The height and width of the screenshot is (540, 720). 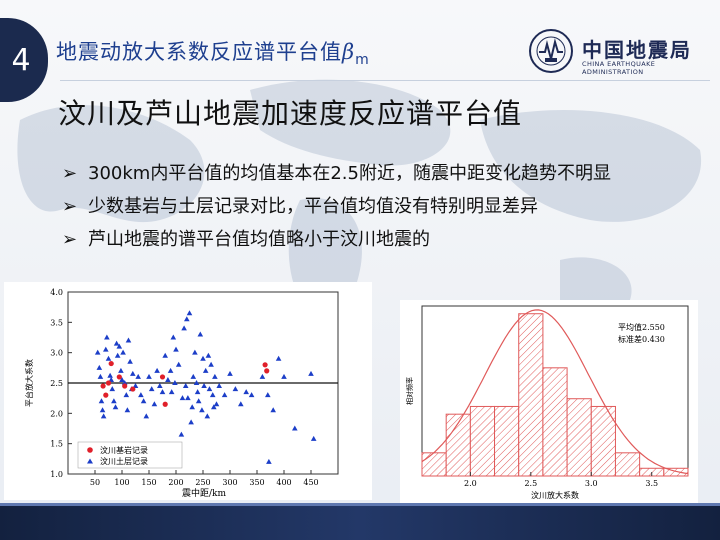 I want to click on hist-x-tick-label: 3.0, so click(x=591, y=483).